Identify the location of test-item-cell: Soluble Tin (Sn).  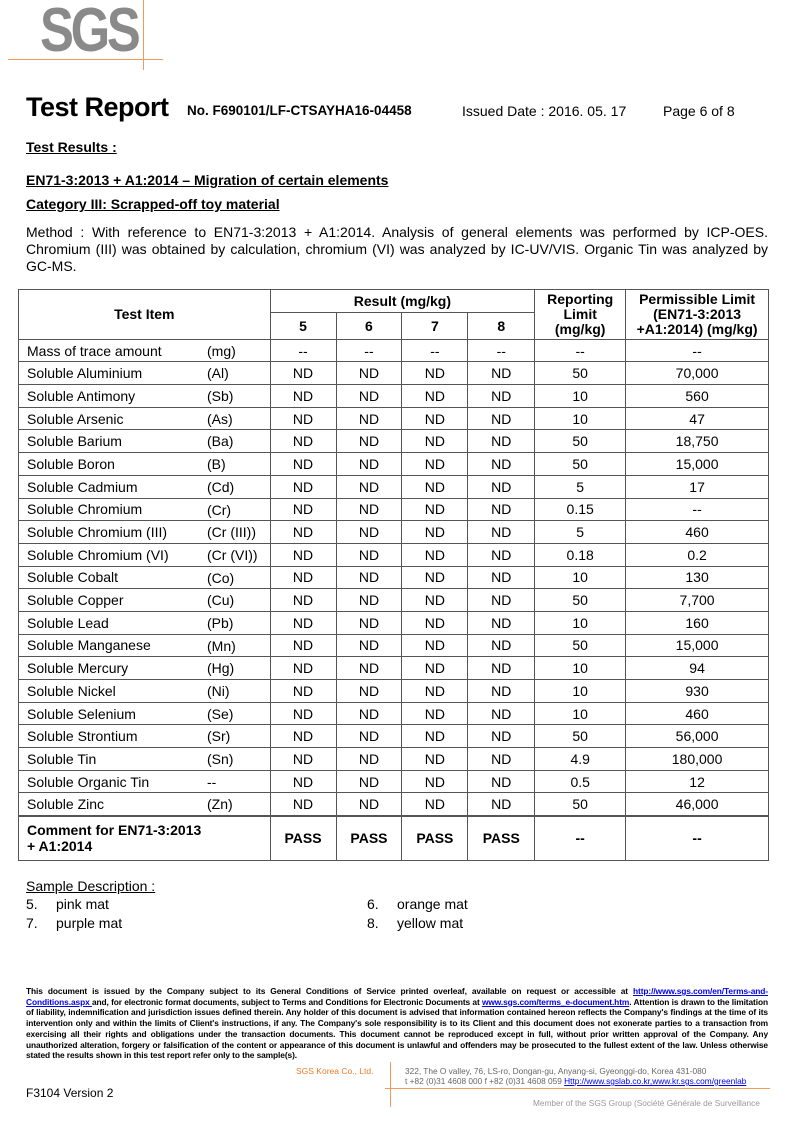
(144, 759).